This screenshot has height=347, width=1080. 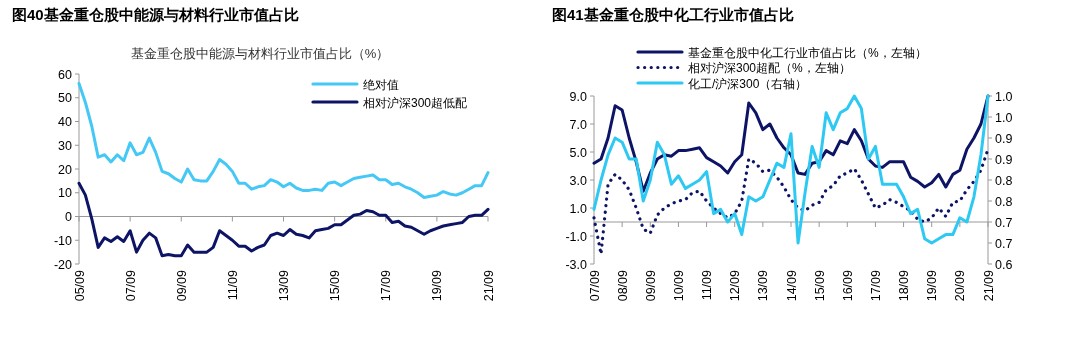 What do you see at coordinates (65, 145) in the screenshot?
I see `y-tick-label: 30` at bounding box center [65, 145].